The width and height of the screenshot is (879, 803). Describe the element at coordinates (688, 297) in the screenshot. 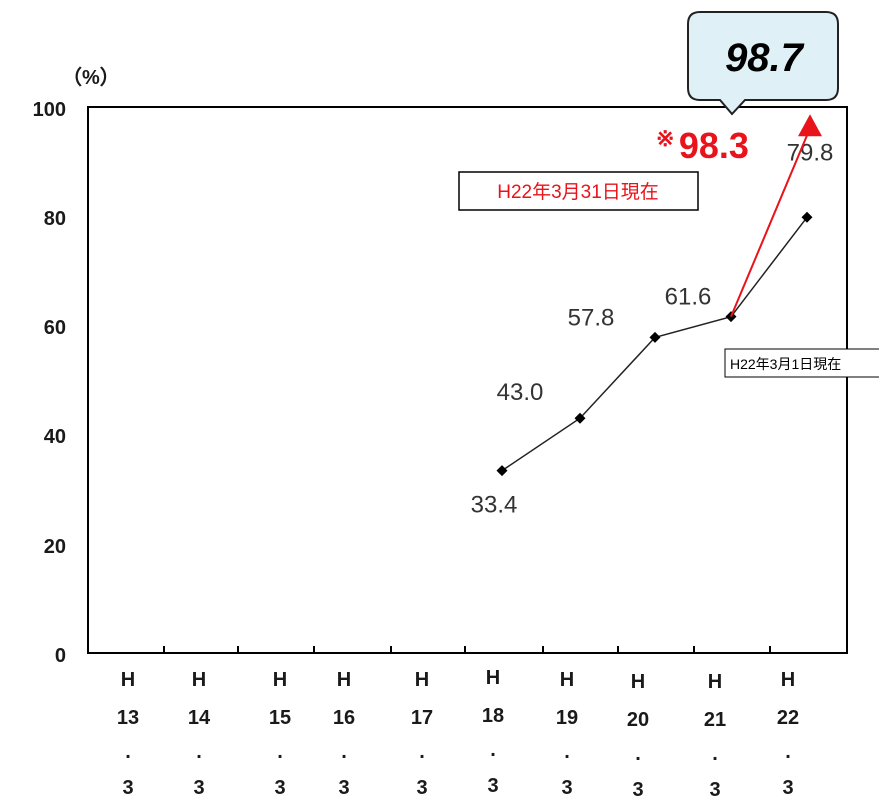

I see `data-label: 61.6` at that location.